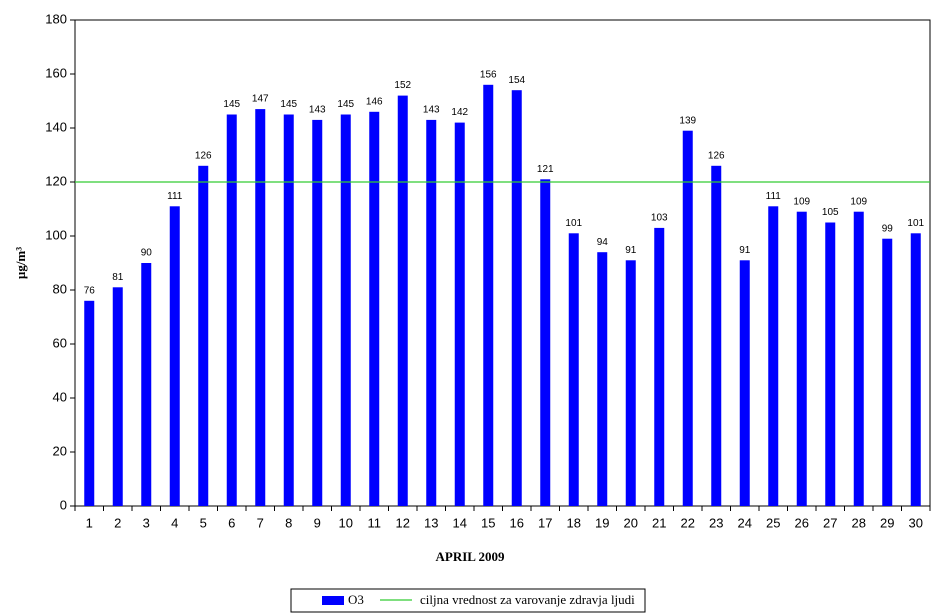 The height and width of the screenshot is (616, 939). What do you see at coordinates (288, 522) in the screenshot?
I see `x-tick-label: 8` at bounding box center [288, 522].